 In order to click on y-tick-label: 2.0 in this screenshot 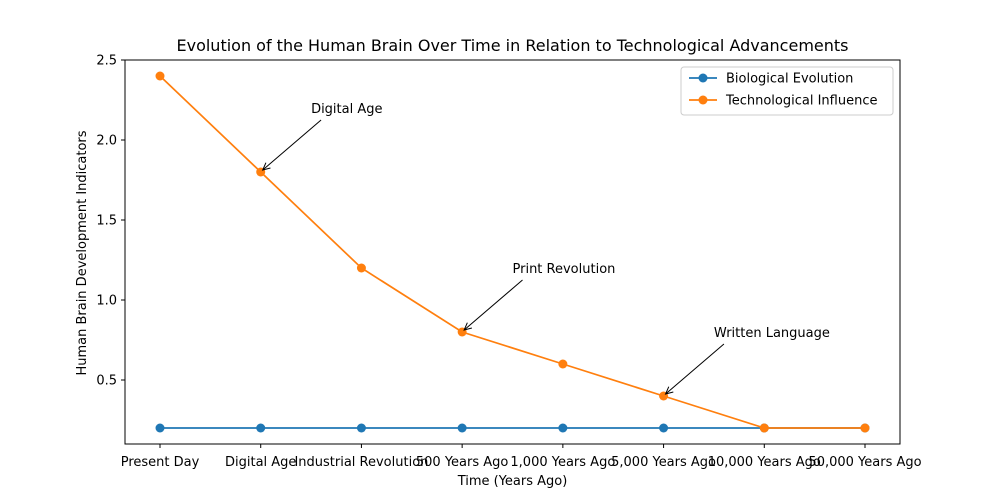, I will do `click(106, 141)`.